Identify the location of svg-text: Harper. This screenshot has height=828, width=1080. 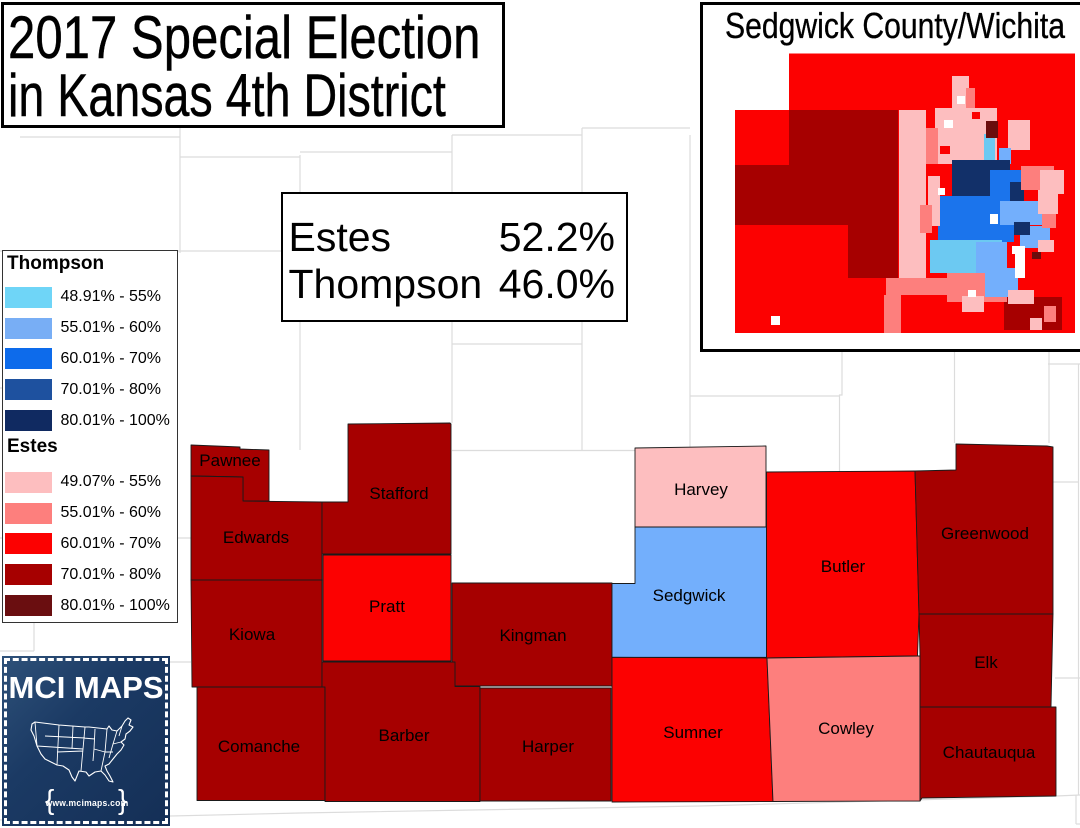
(548, 746).